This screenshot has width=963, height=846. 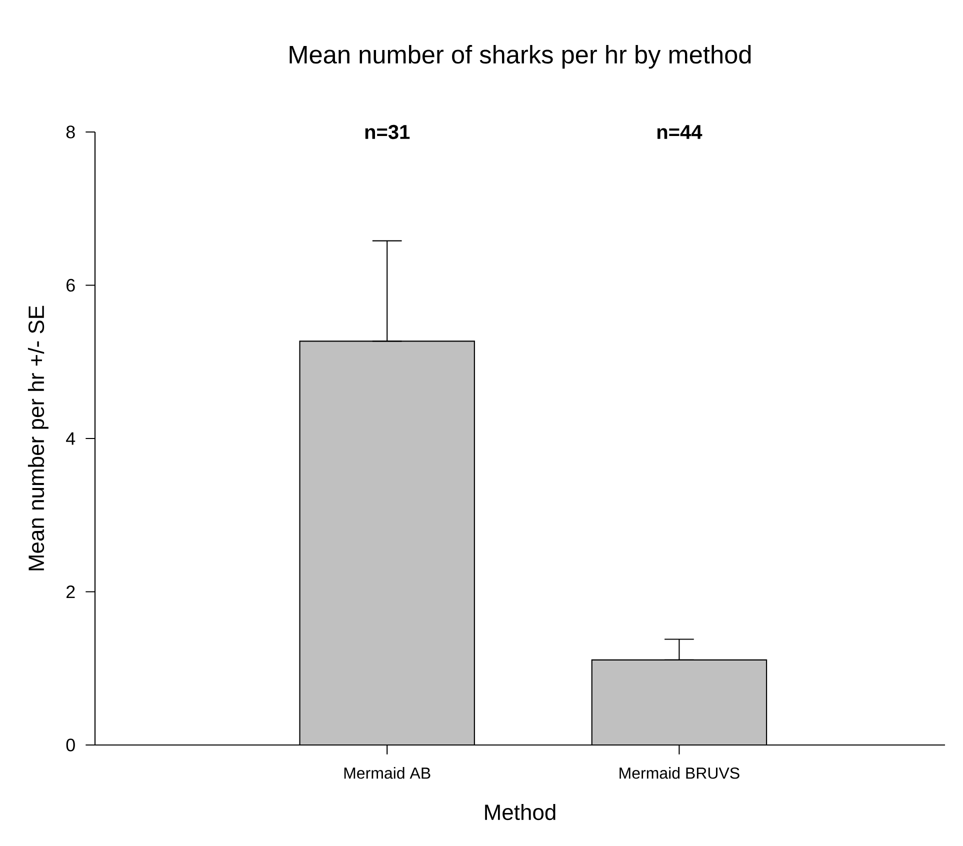 I want to click on x-tick-label: Mermaid AB, so click(x=387, y=773).